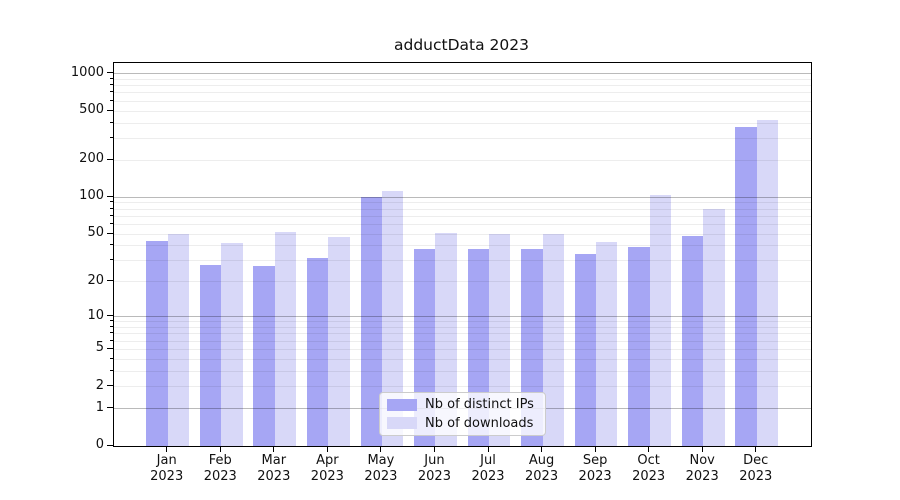 This screenshot has height=500, width=900. Describe the element at coordinates (95, 315) in the screenshot. I see `y-tick-label-10: 10` at that location.